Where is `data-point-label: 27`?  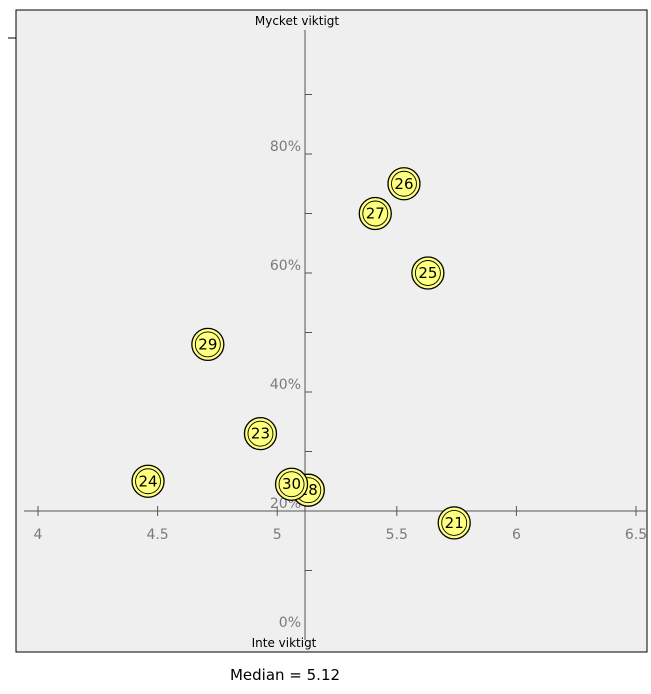
data-point-label: 27 is located at coordinates (375, 214).